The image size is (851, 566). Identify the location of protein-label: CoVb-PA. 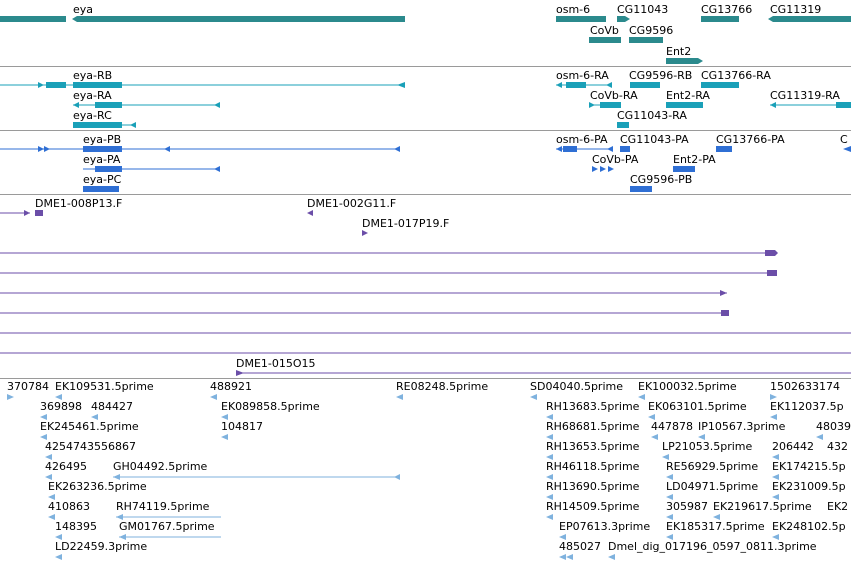
(615, 159).